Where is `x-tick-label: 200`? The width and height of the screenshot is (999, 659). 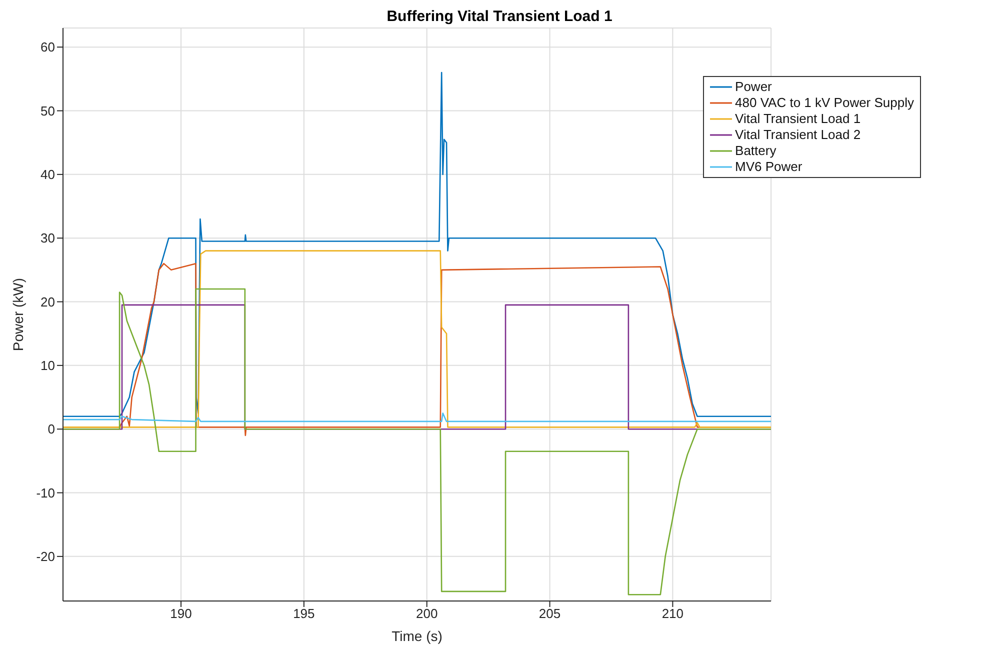 x-tick-label: 200 is located at coordinates (427, 614).